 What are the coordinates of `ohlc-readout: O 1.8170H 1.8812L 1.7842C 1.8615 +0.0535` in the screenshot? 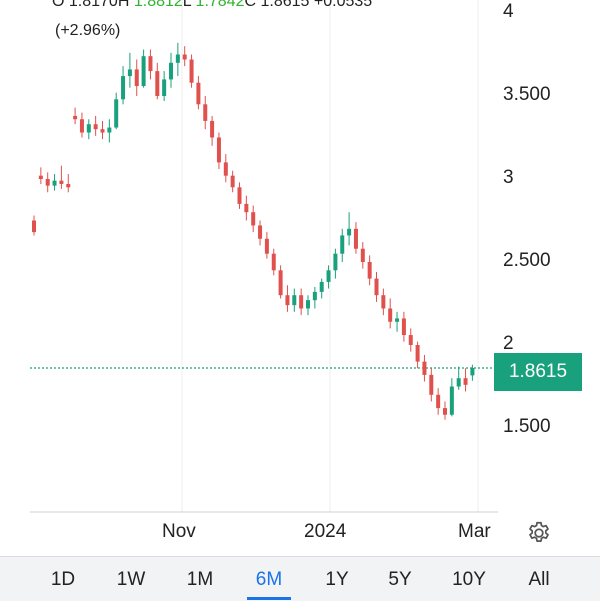 It's located at (212, 5).